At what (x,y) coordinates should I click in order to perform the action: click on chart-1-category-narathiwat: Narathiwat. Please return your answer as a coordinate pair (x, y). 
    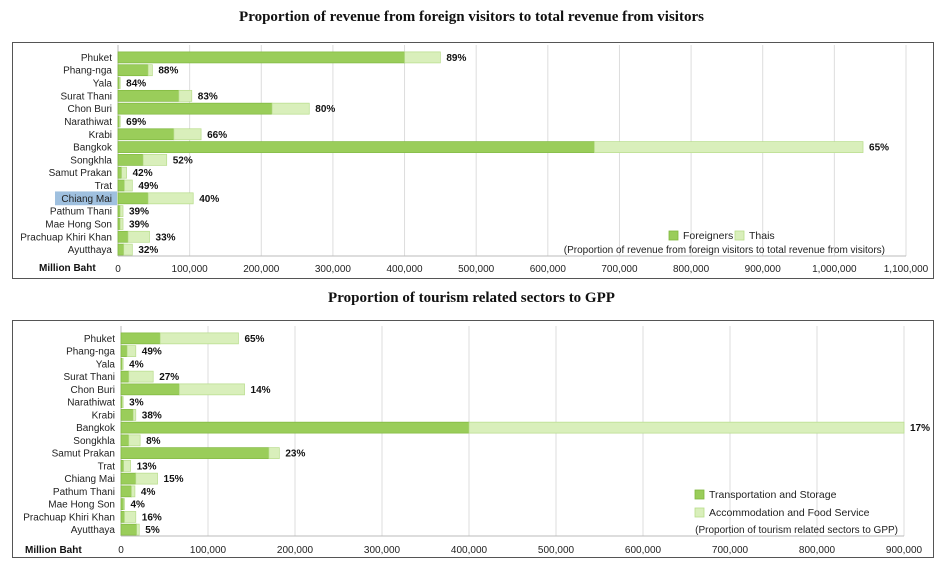
    Looking at the image, I should click on (88, 122).